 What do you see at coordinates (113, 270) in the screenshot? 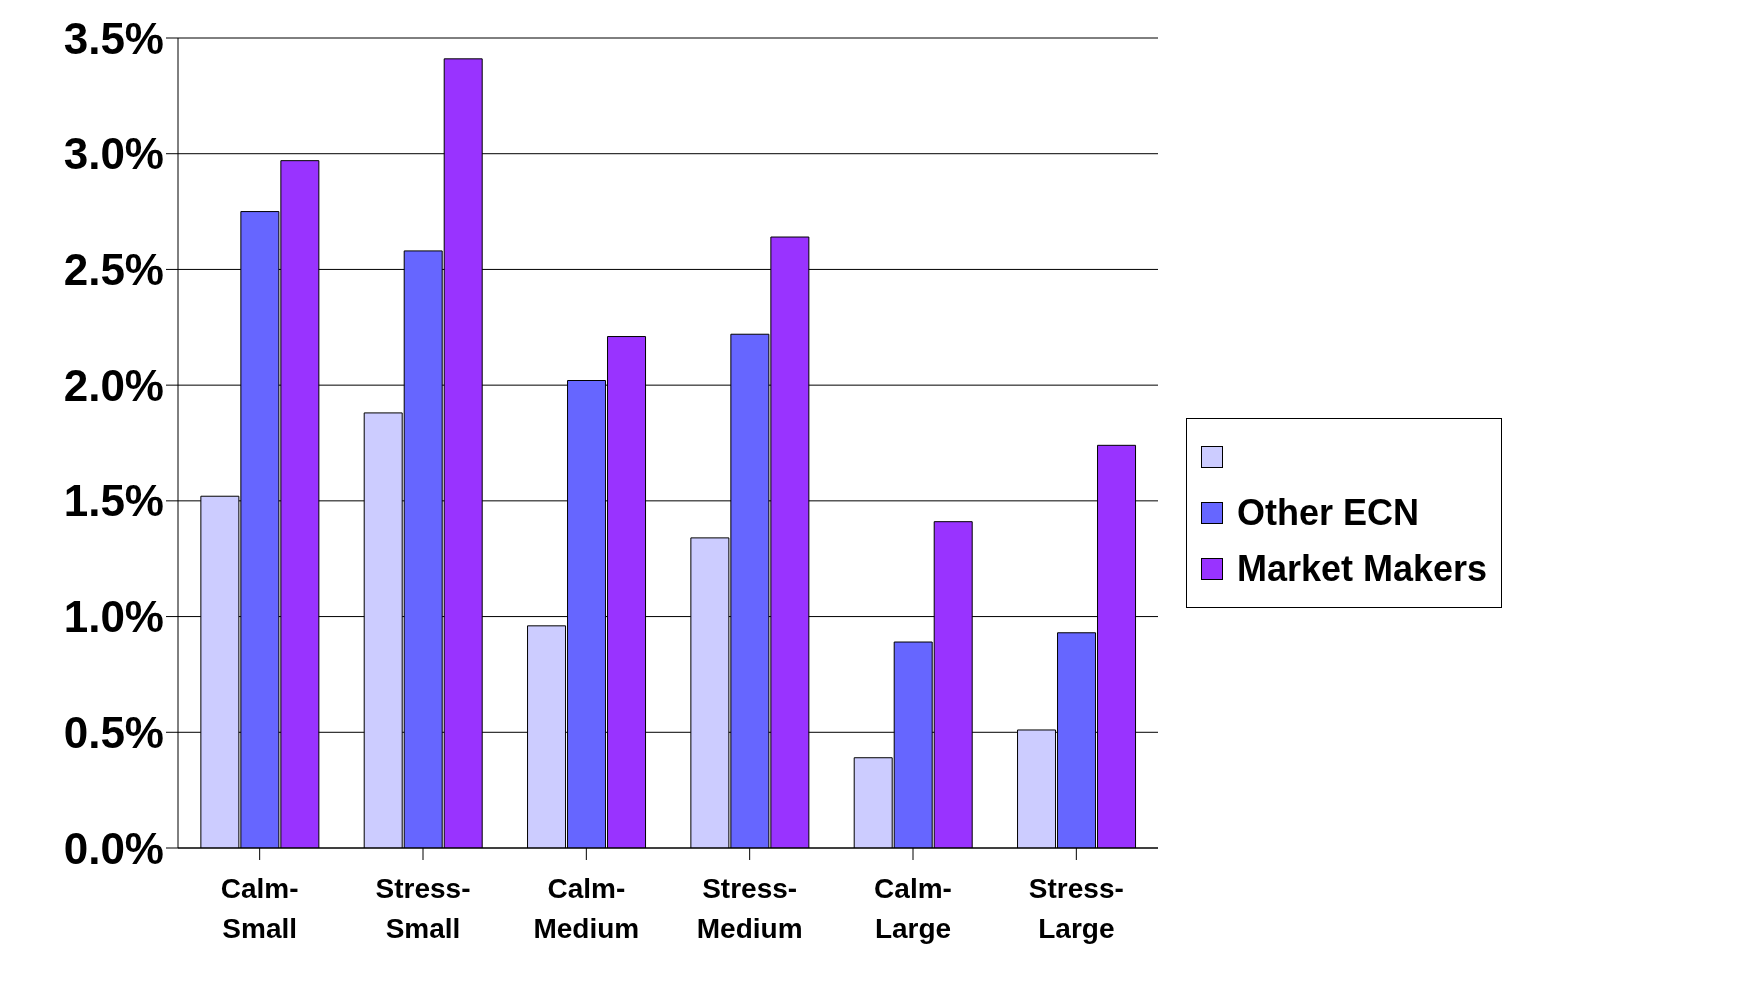
I see `y-tick-label: 2.5%` at bounding box center [113, 270].